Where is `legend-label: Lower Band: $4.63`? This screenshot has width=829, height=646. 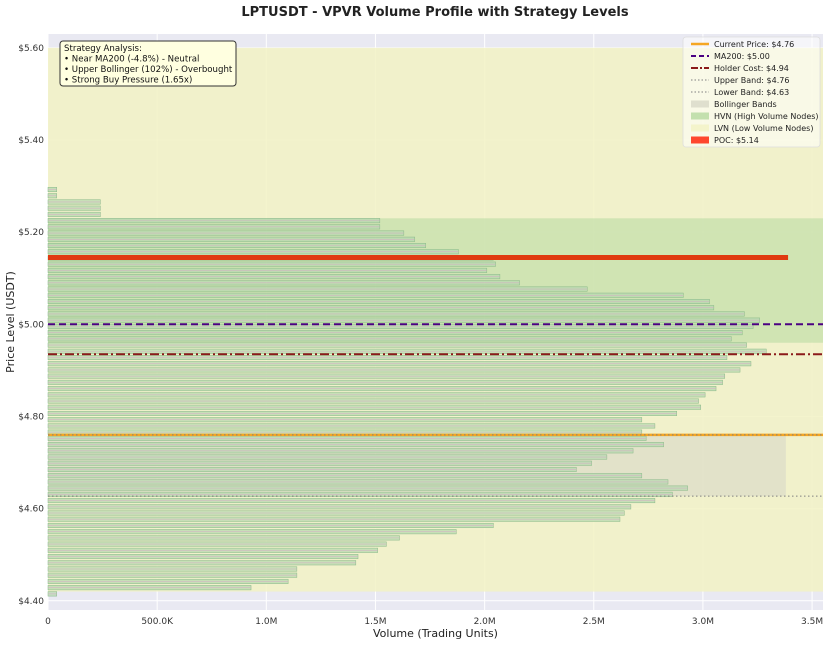
legend-label: Lower Band: $4.63 is located at coordinates (751, 92).